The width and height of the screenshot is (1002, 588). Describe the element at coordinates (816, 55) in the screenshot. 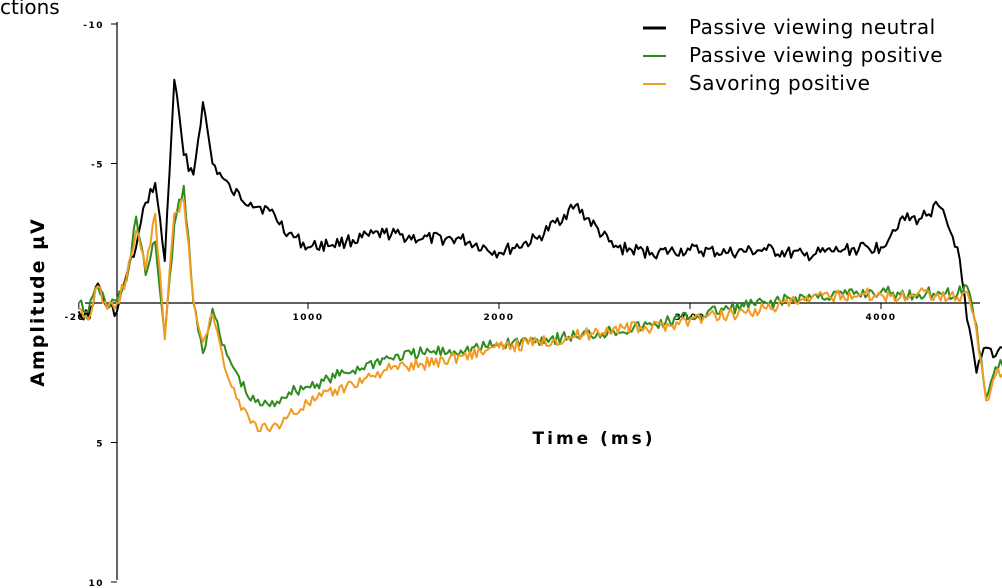

I see `legend-label: Passive viewing positive` at that location.